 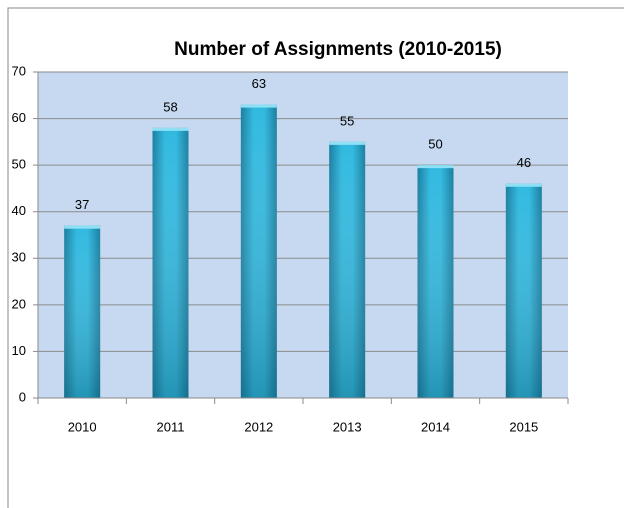 I want to click on data-label: 46, so click(x=524, y=162).